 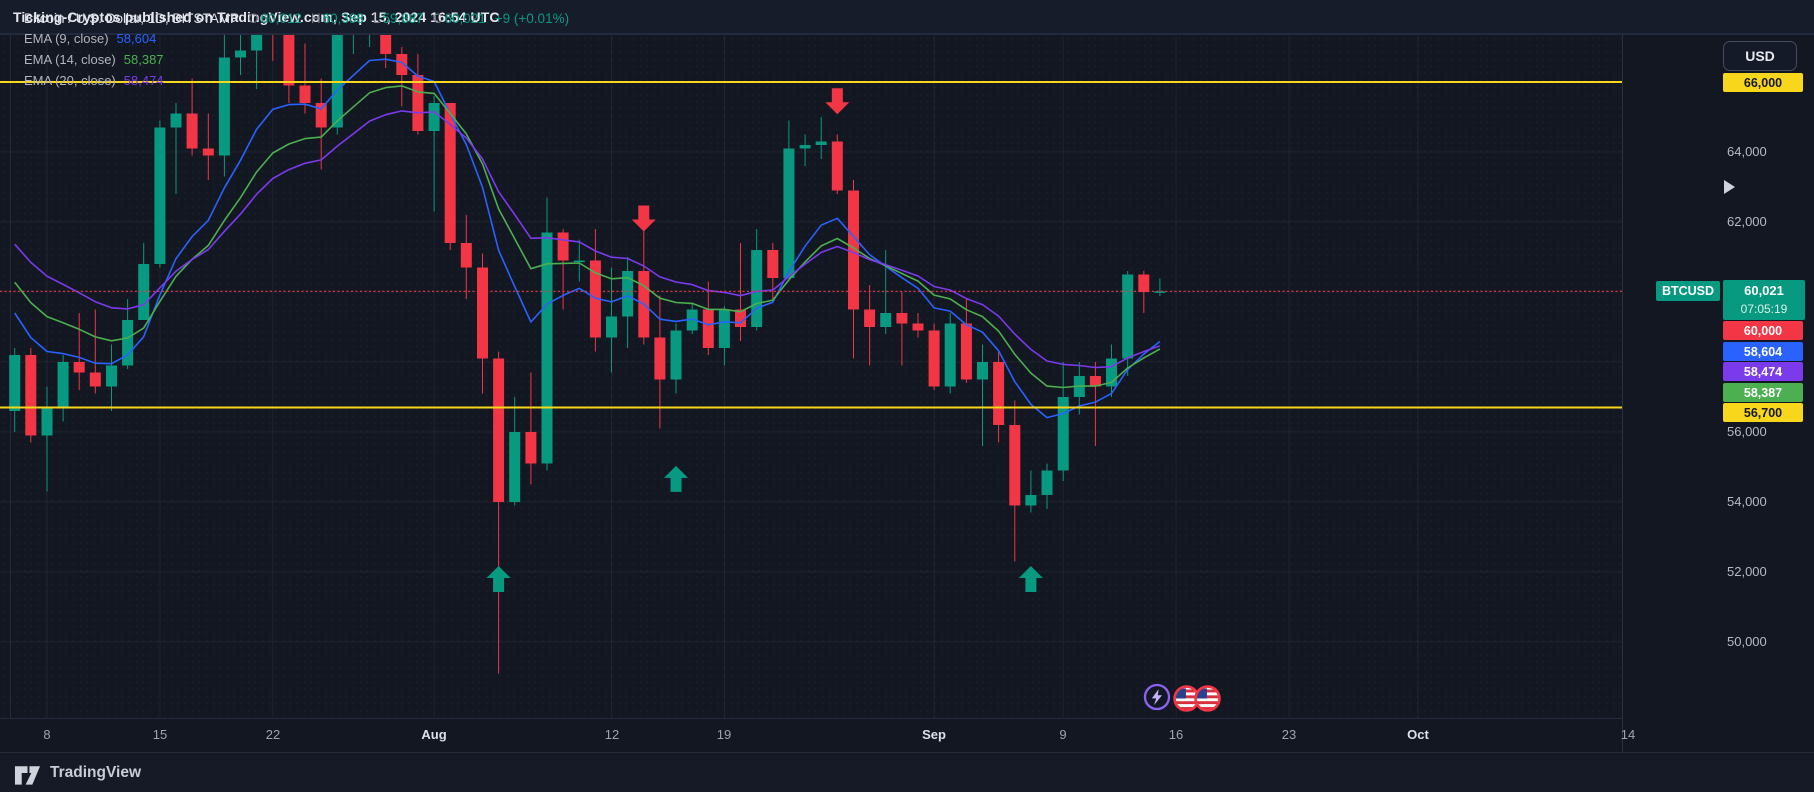 What do you see at coordinates (934, 734) in the screenshot?
I see `time-tick-label: Sep` at bounding box center [934, 734].